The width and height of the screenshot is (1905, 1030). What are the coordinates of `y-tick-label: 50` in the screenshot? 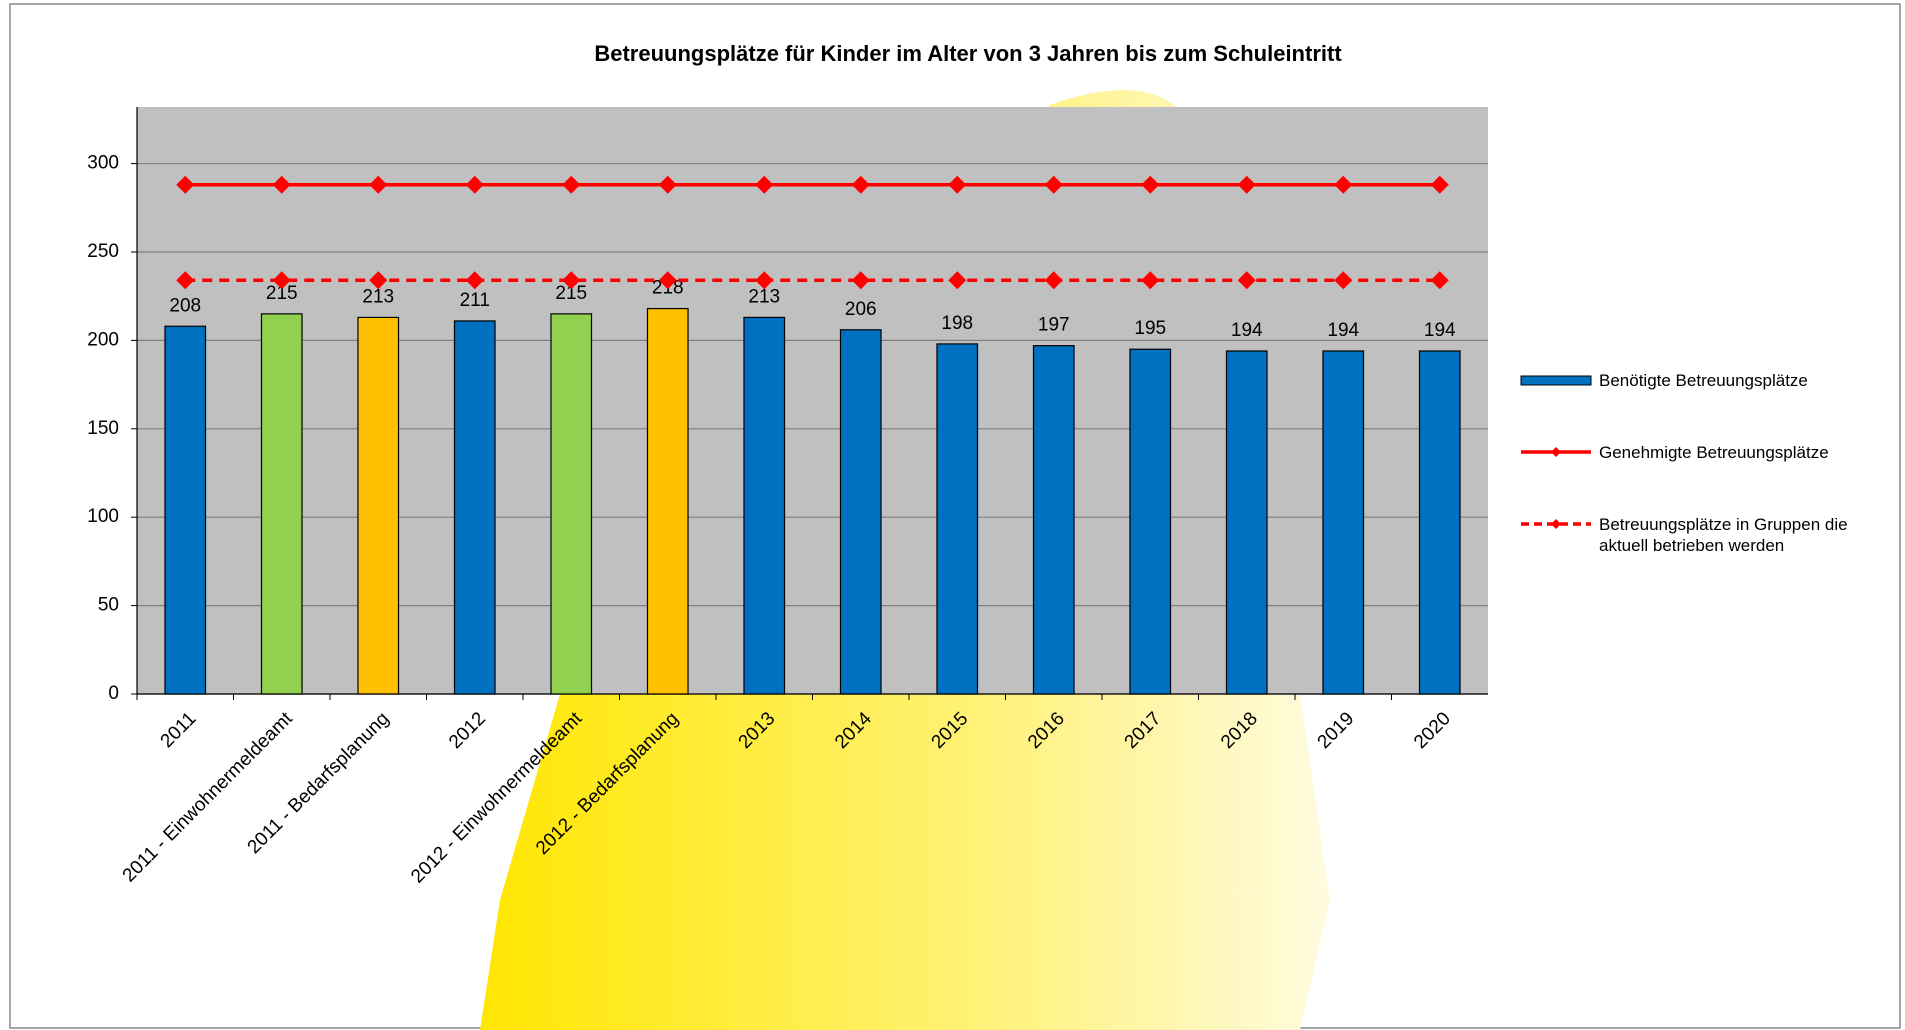 It's located at (108, 605).